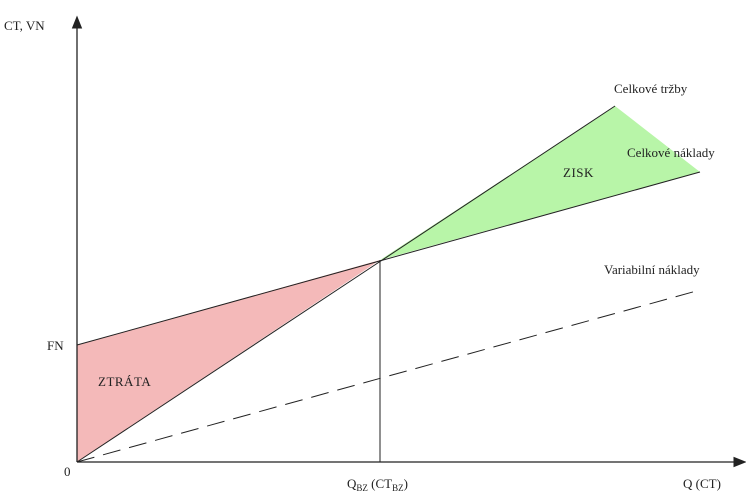 The height and width of the screenshot is (495, 746). I want to click on origin-label: 0, so click(67, 471).